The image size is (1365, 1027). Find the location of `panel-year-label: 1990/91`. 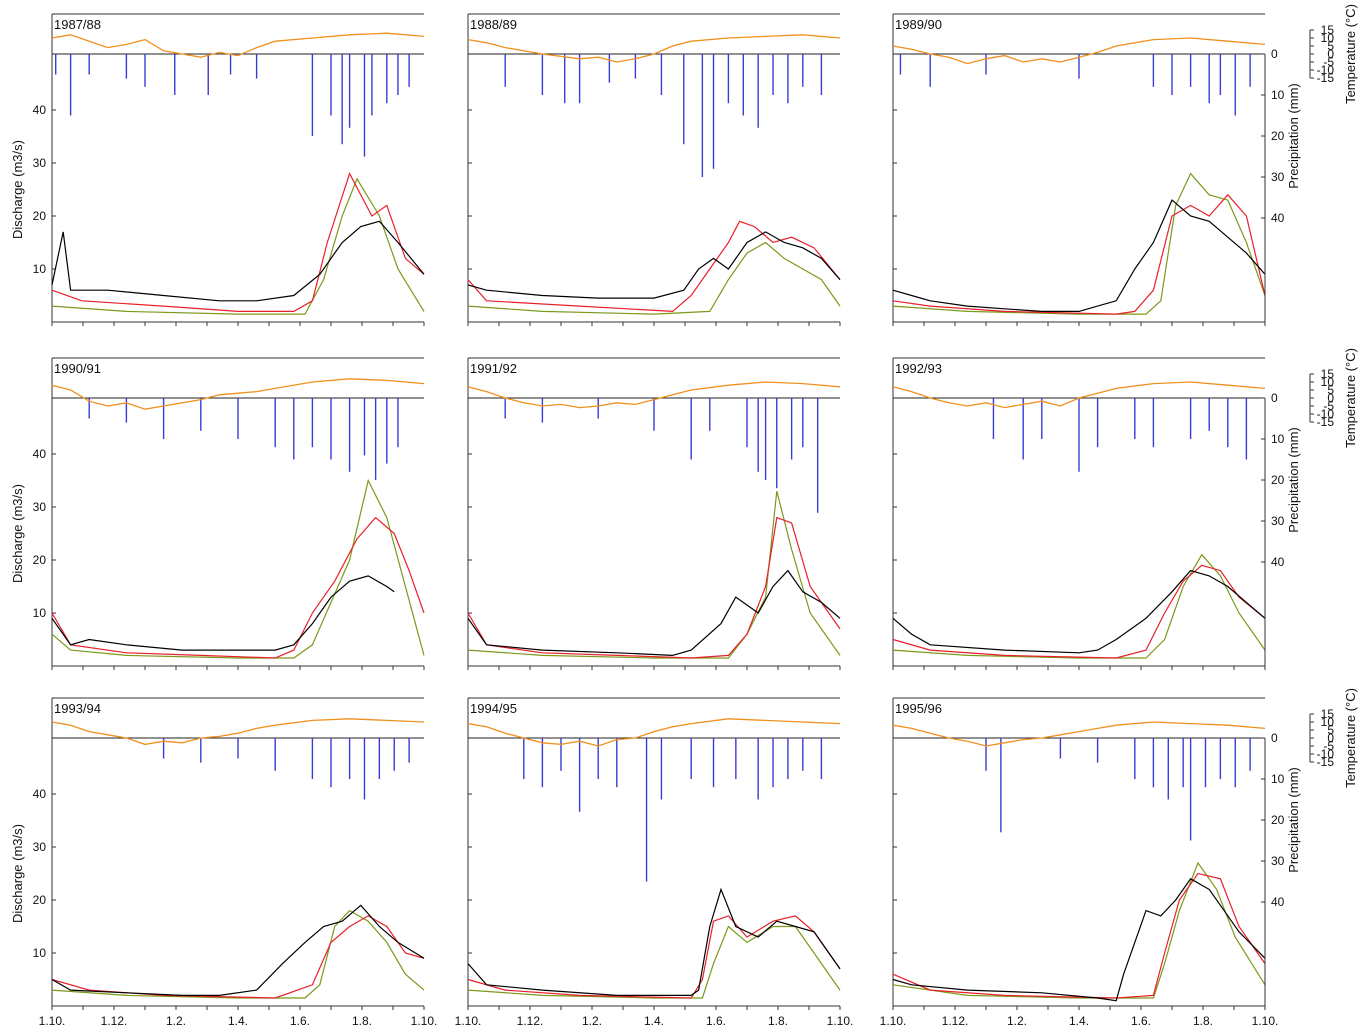

panel-year-label: 1990/91 is located at coordinates (77, 368).